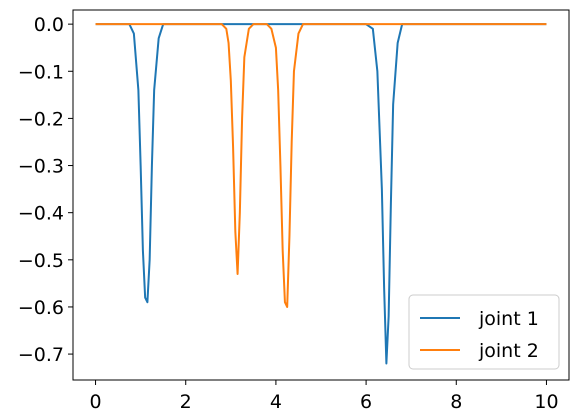 Image resolution: width=579 pixels, height=419 pixels. What do you see at coordinates (508, 319) in the screenshot?
I see `legend-label-joint-1: joint 1` at bounding box center [508, 319].